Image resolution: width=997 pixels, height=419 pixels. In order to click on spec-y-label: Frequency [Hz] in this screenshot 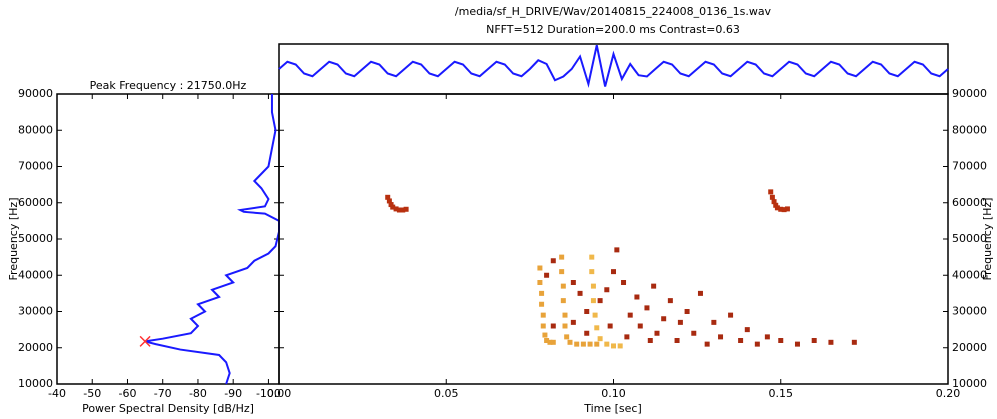, I will do `click(987, 239)`.